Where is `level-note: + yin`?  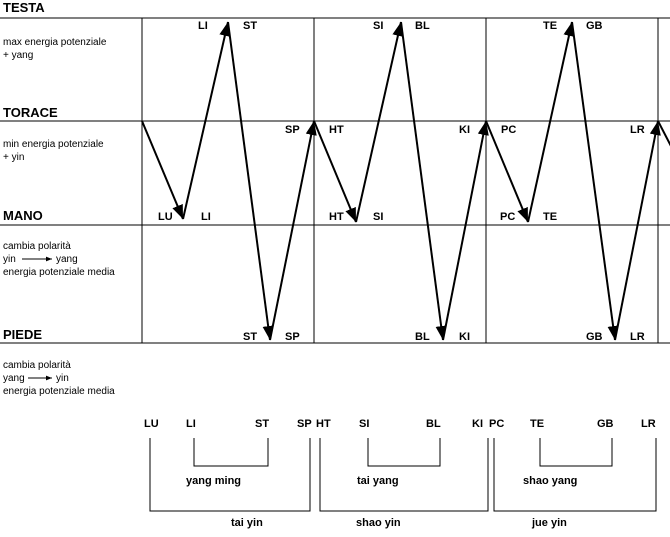
level-note: + yin is located at coordinates (13, 157).